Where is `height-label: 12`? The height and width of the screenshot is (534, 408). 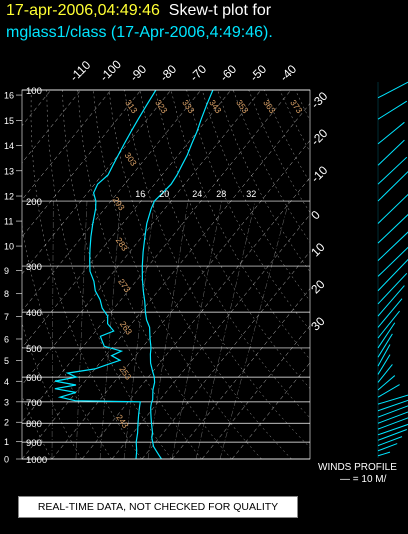
height-label: 12 is located at coordinates (9, 197).